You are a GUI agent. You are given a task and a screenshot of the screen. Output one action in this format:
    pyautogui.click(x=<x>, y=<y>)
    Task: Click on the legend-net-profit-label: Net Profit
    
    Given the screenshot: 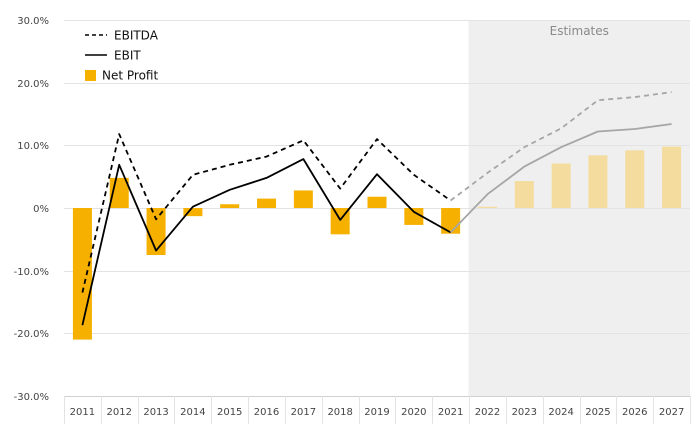 What is the action you would take?
    pyautogui.click(x=130, y=76)
    